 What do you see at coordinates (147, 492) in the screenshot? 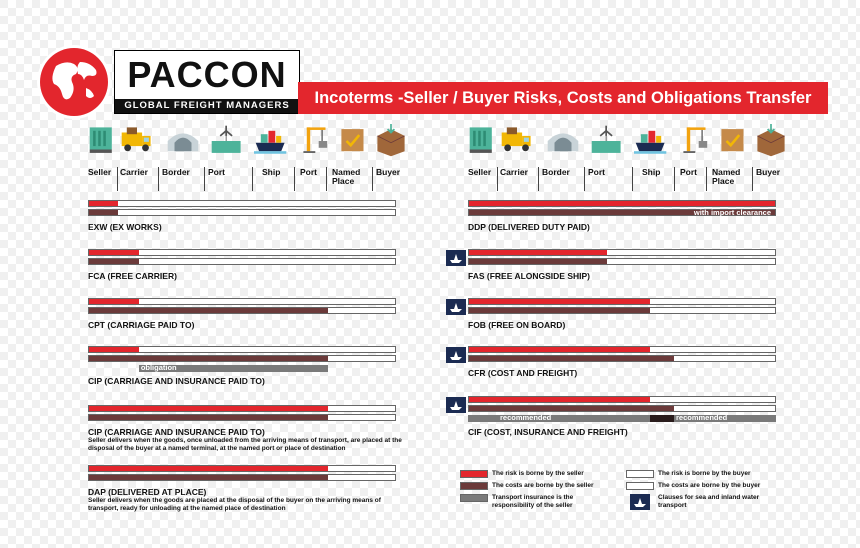
I see `incoterm-name: DAP (DELIVERED AT PLACE)` at bounding box center [147, 492].